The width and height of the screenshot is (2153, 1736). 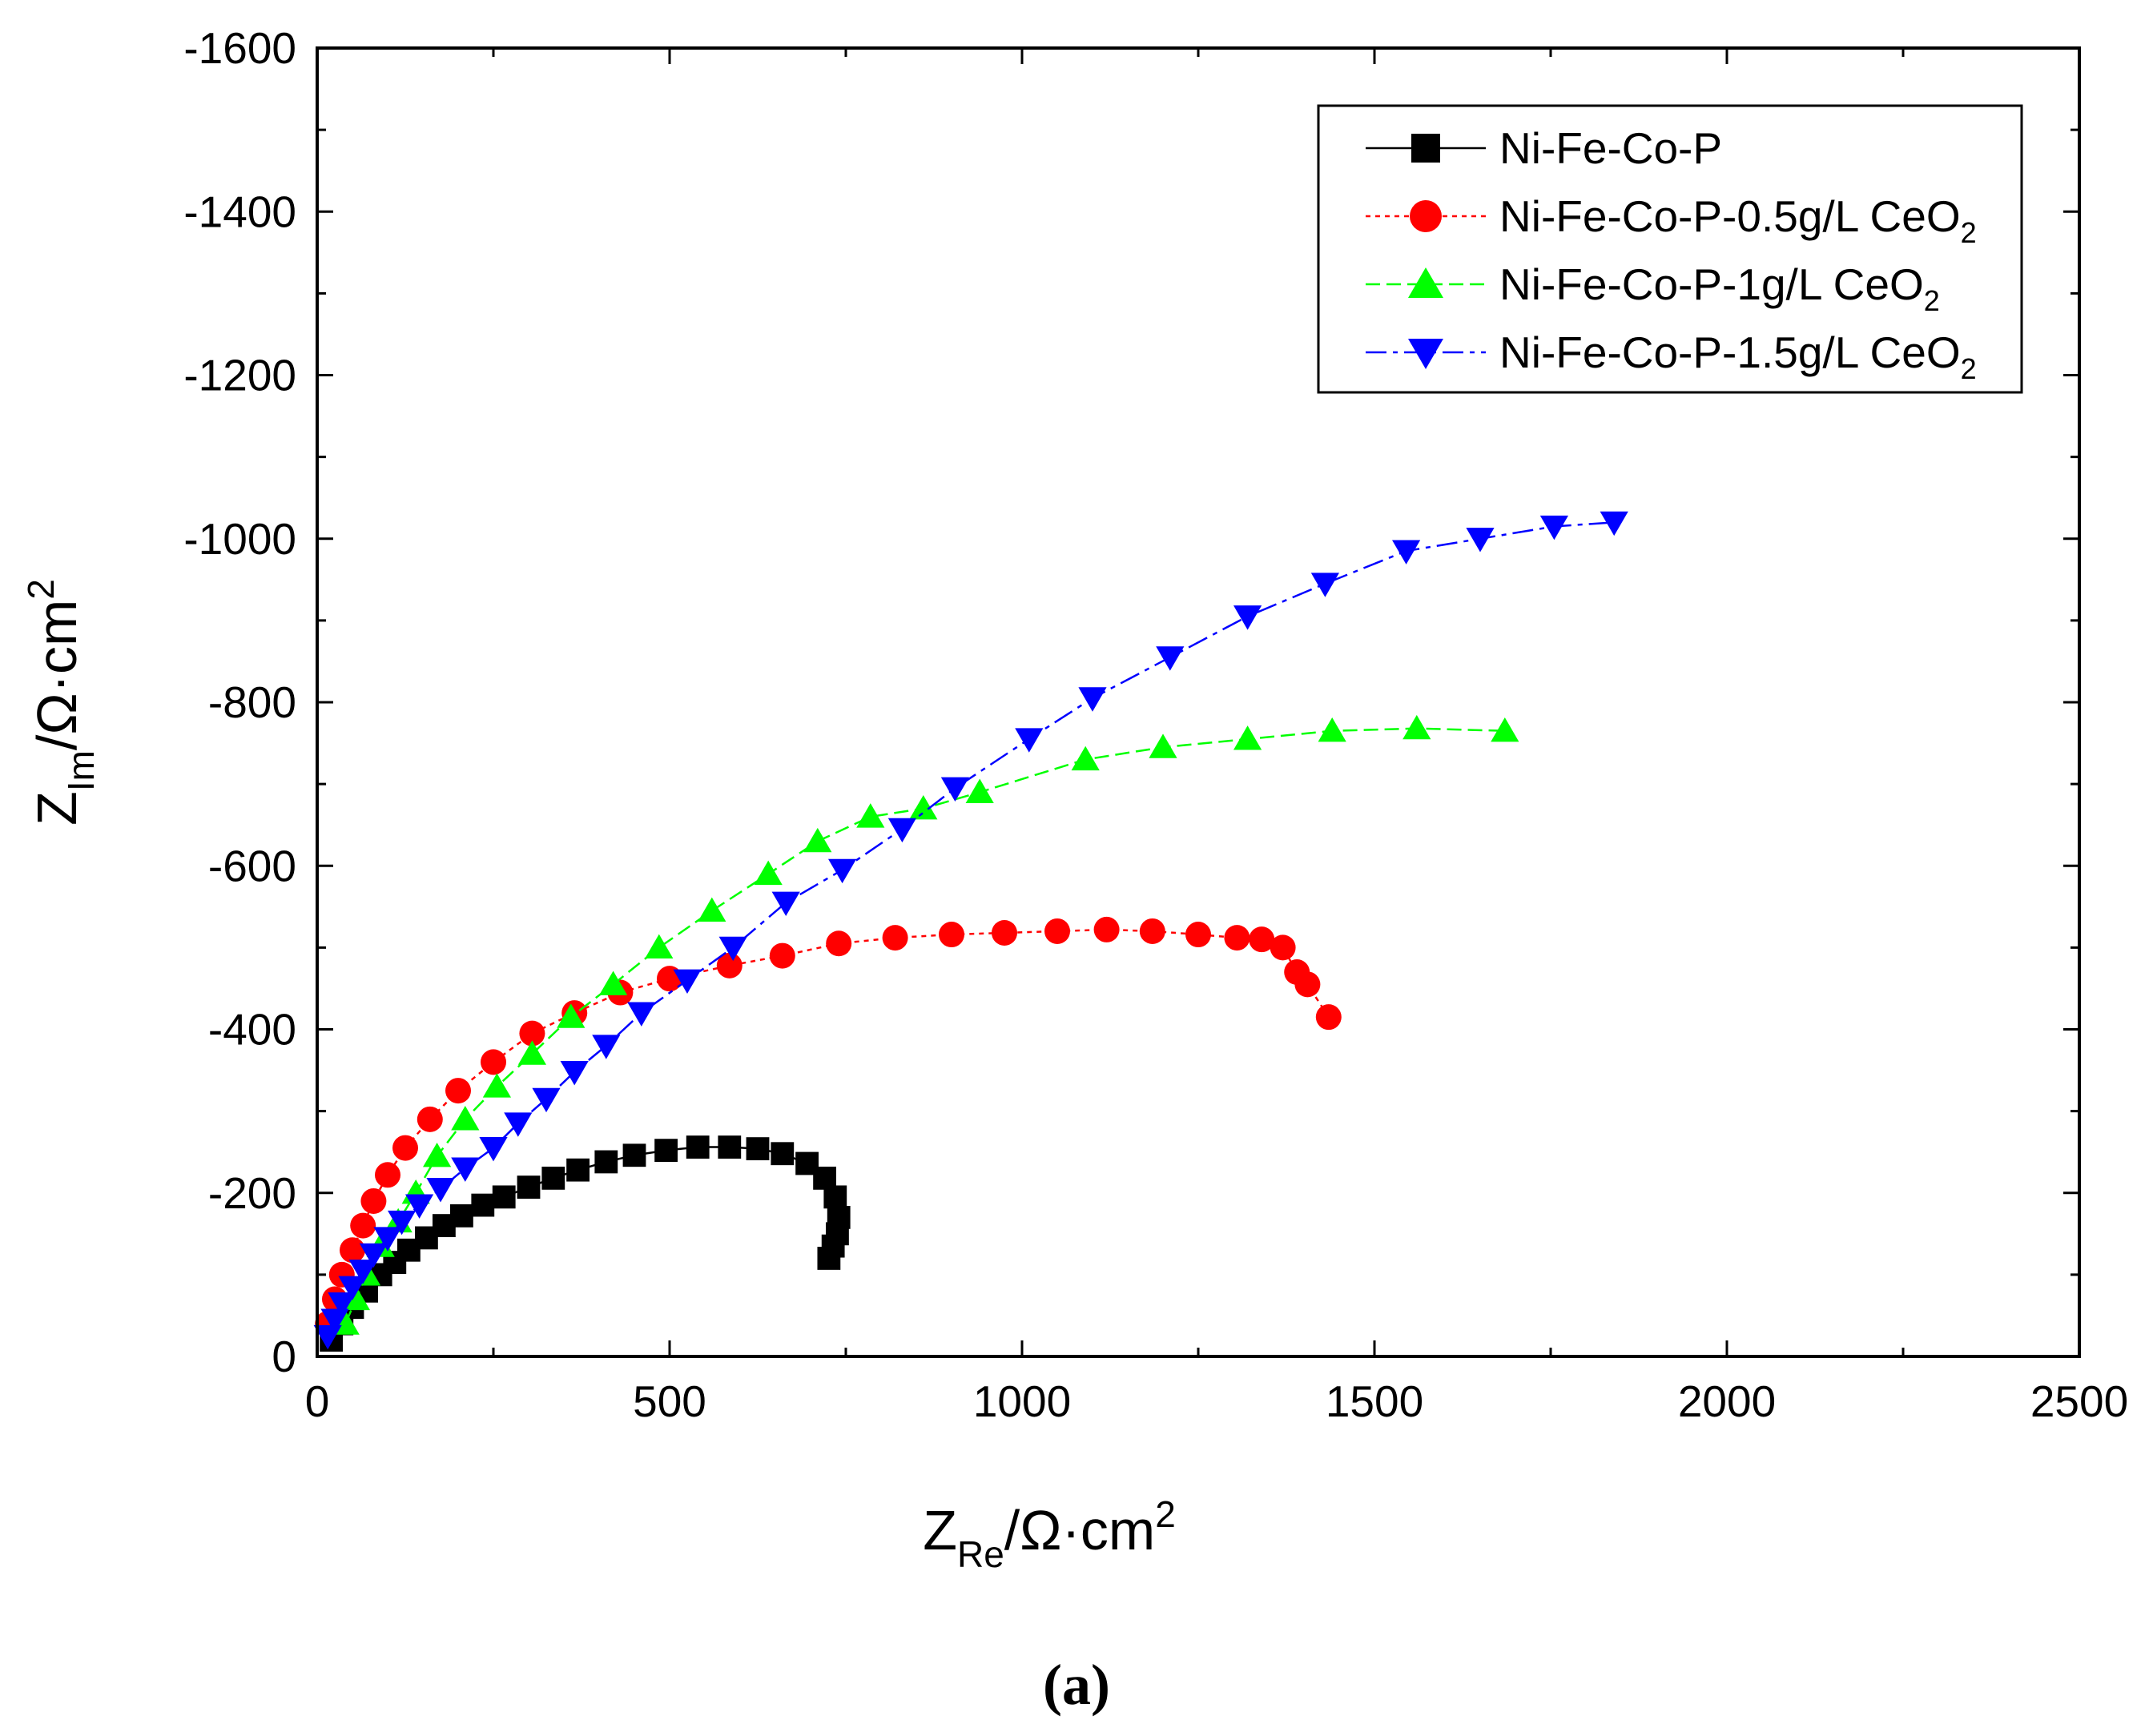 What do you see at coordinates (669, 1401) in the screenshot?
I see `x-tick-label: 500` at bounding box center [669, 1401].